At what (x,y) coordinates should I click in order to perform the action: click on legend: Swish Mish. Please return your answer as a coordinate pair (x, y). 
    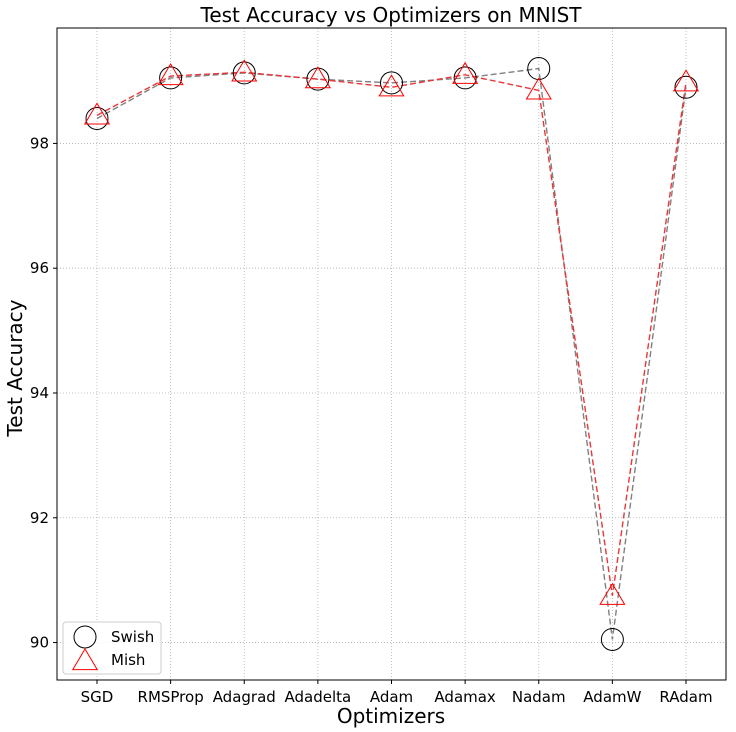
    Looking at the image, I should click on (112, 648).